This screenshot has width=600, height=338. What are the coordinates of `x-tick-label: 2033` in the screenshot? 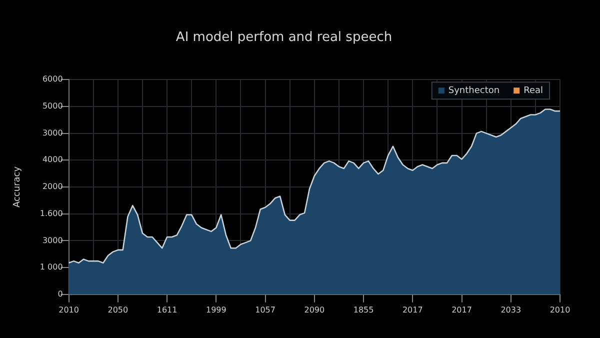 It's located at (511, 309).